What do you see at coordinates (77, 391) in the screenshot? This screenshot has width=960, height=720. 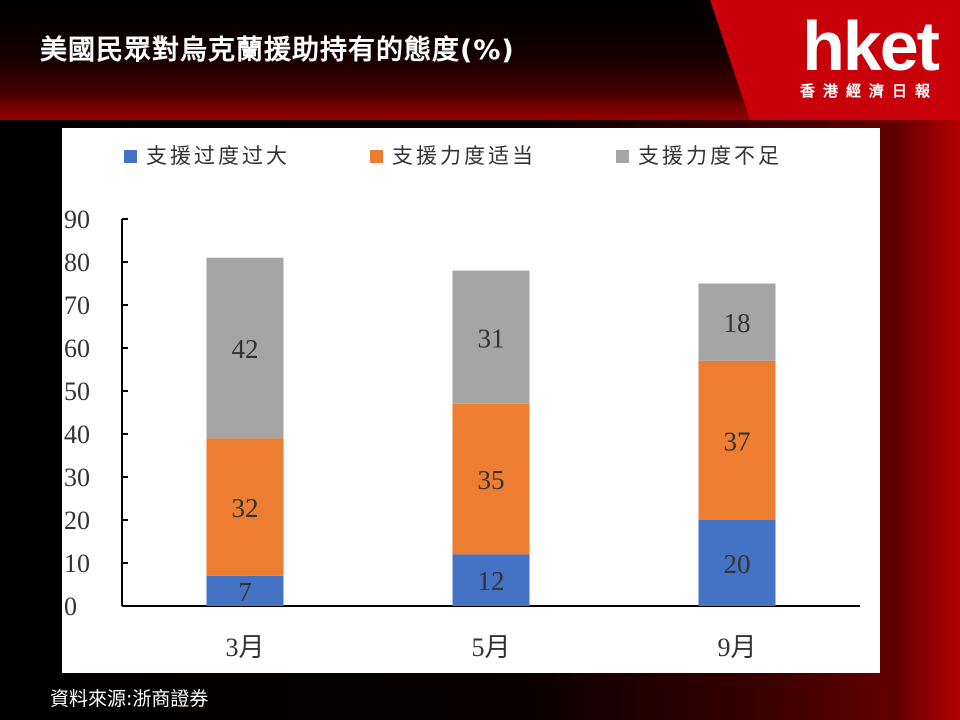 I see `y-tick-label-5: 50` at bounding box center [77, 391].